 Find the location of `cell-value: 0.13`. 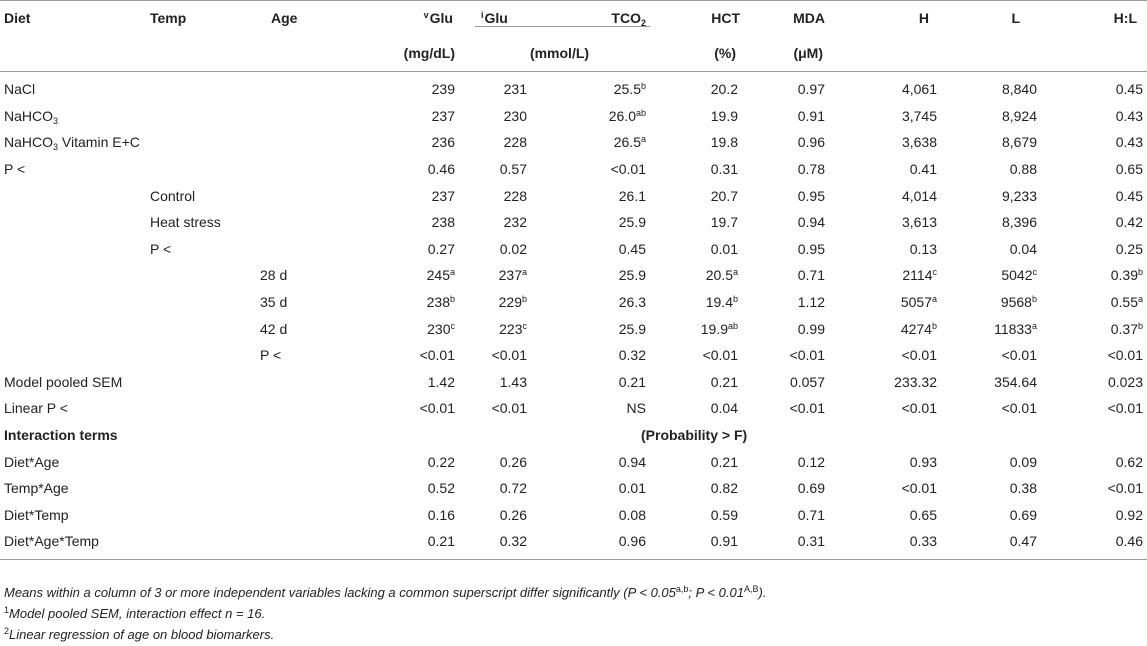

cell-value: 0.13 is located at coordinates (923, 248).